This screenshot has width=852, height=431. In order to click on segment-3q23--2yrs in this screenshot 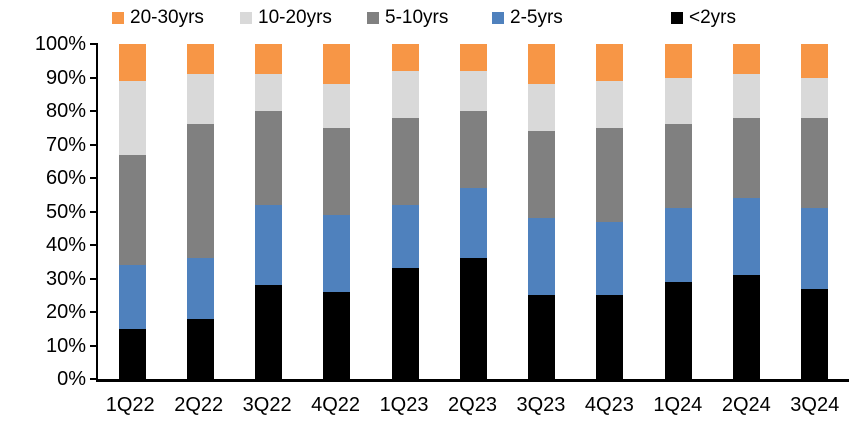, I will do `click(542, 337)`.